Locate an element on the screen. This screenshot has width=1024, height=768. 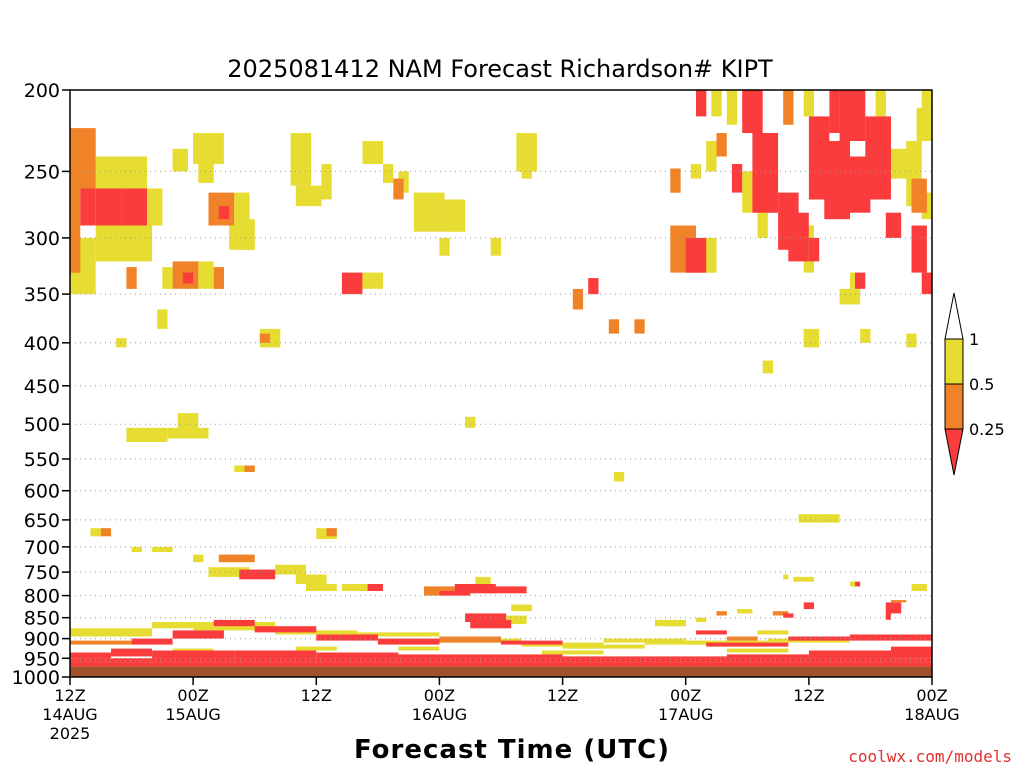
y-tick-label: 900 is located at coordinates (42, 640).